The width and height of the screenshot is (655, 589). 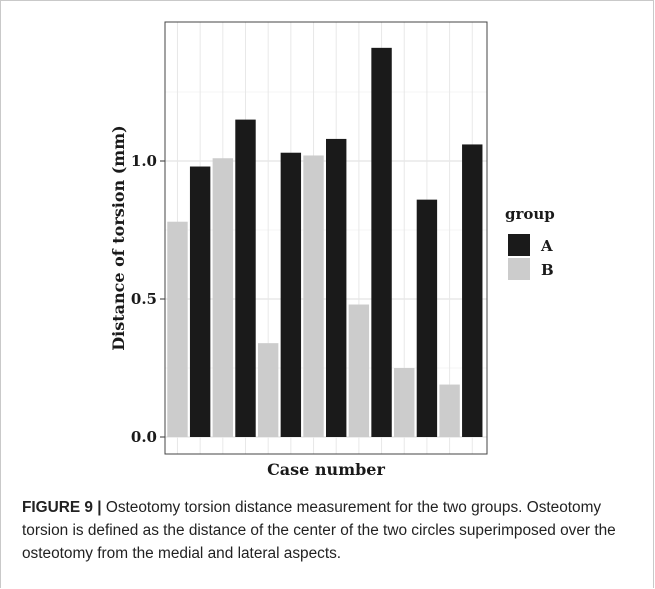 I want to click on legend: group A B, so click(x=530, y=242).